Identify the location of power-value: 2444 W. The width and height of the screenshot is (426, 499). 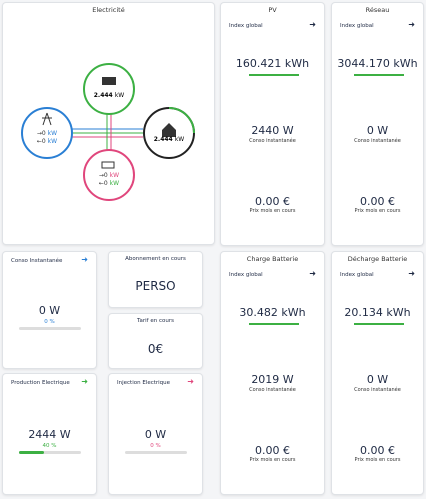
(49, 434).